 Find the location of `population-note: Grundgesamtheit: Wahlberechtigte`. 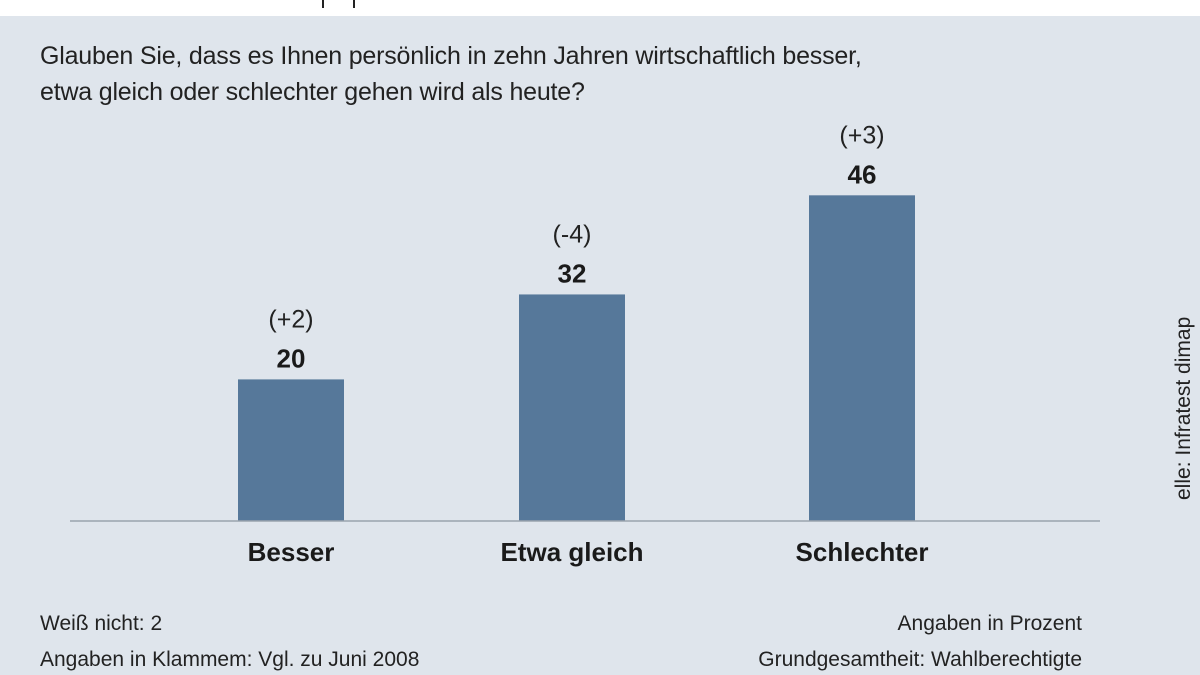

population-note: Grundgesamtheit: Wahlberechtigte is located at coordinates (920, 659).